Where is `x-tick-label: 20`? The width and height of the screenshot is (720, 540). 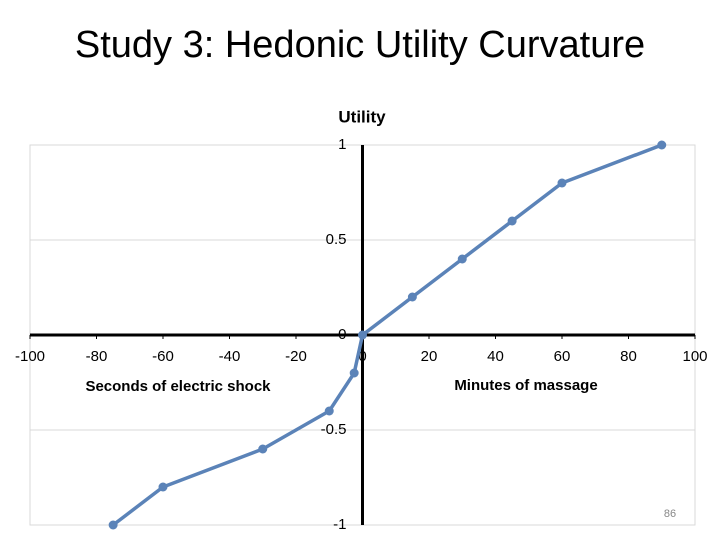 x-tick-label: 20 is located at coordinates (429, 356).